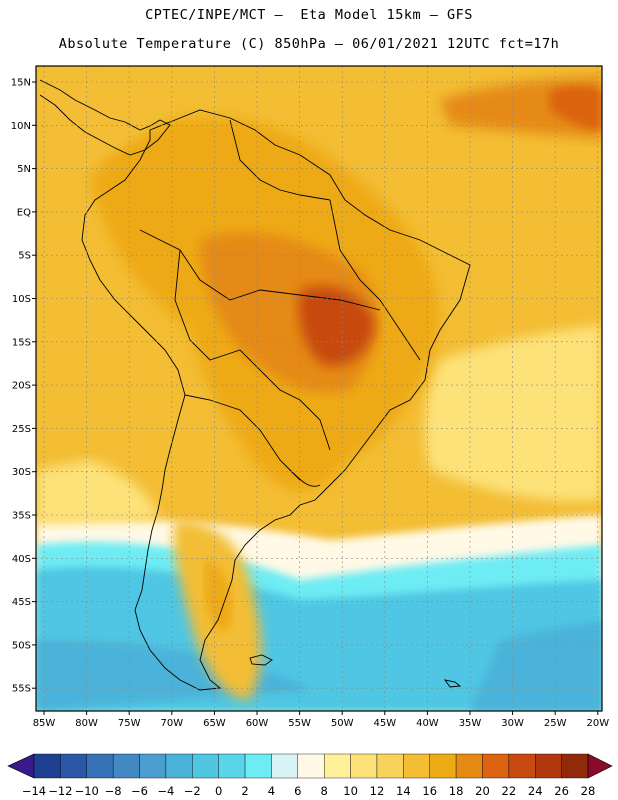 The image size is (618, 800). What do you see at coordinates (217, 310) in the screenshot?
I see `border-peru-bolivia` at bounding box center [217, 310].